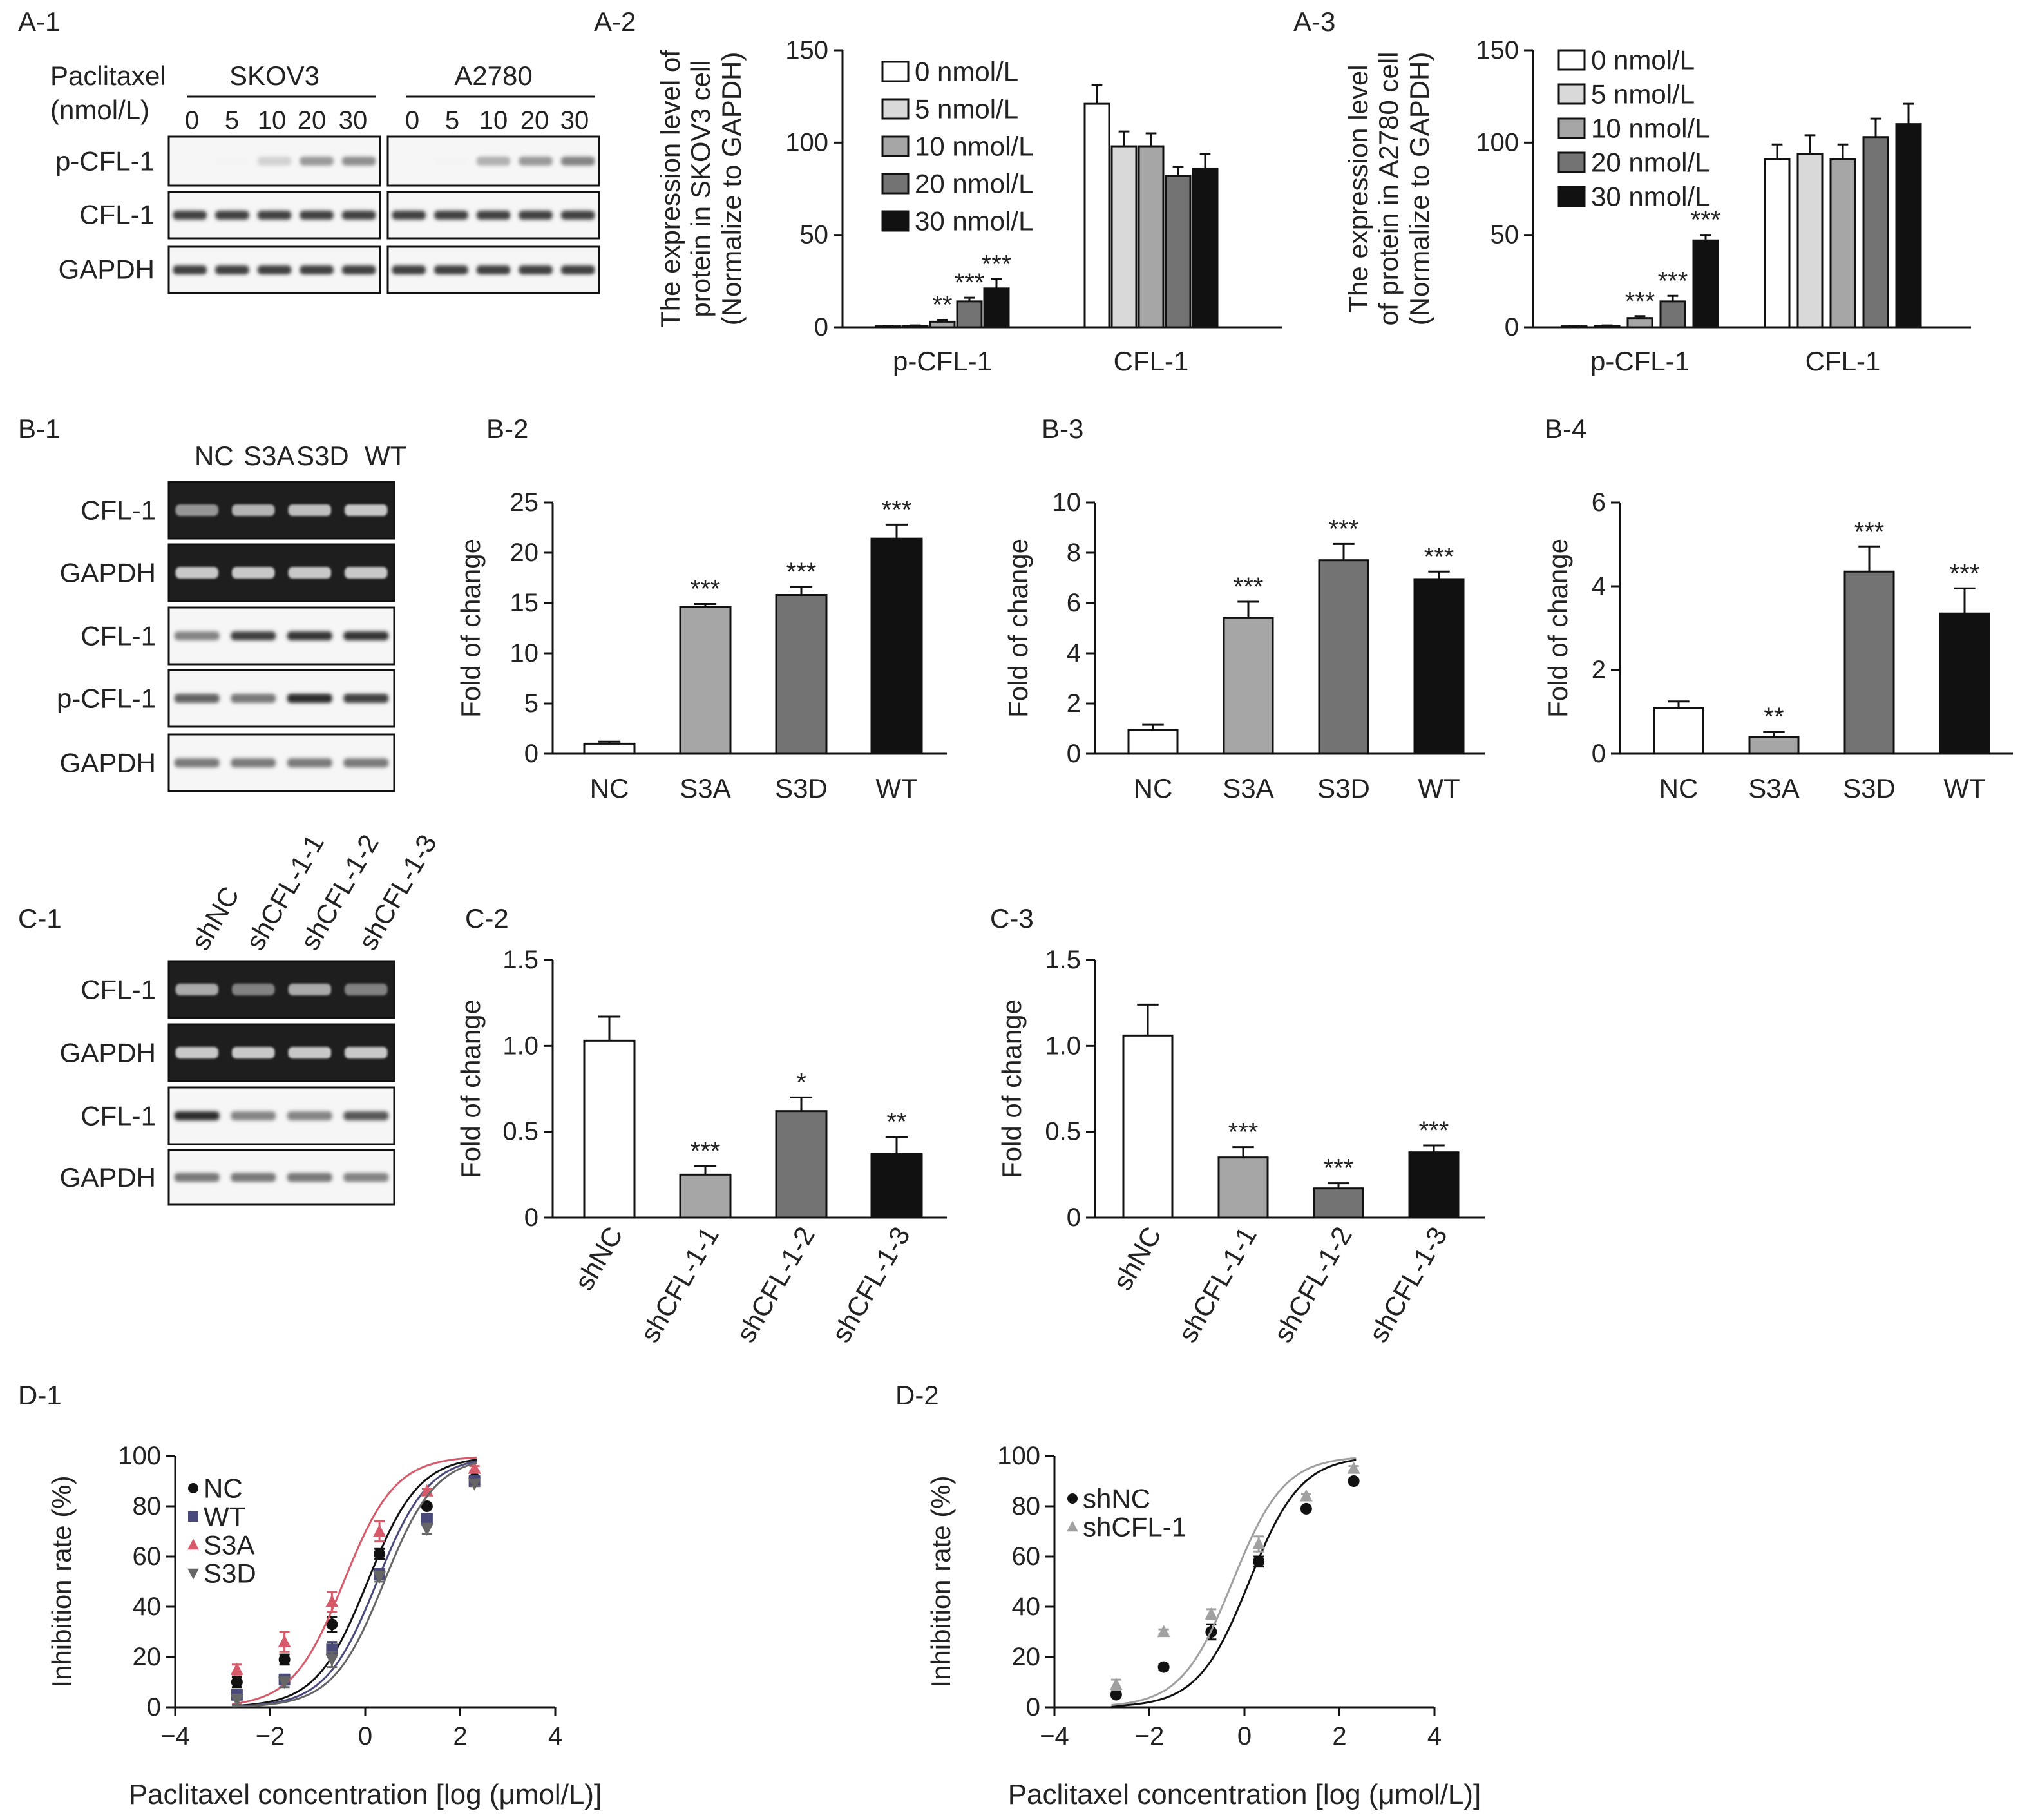  What do you see at coordinates (574, 121) in the screenshot?
I see `lane-label: 30` at bounding box center [574, 121].